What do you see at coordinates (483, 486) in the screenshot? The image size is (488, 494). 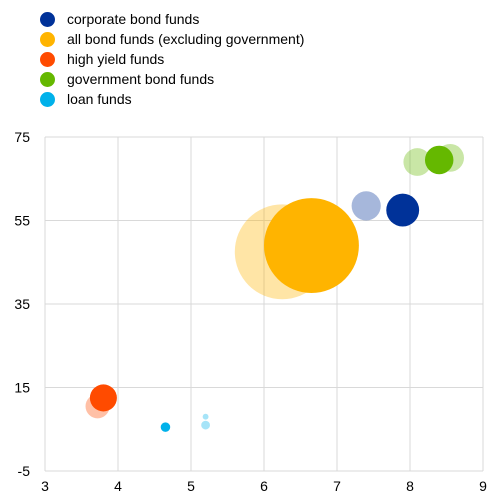 I see `x-tick-label: 9` at bounding box center [483, 486].